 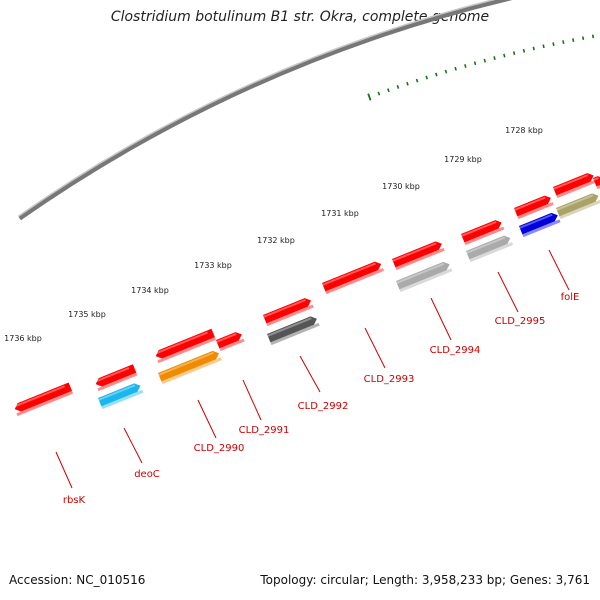 I want to click on gene-upper-8-body, so click(x=229, y=340).